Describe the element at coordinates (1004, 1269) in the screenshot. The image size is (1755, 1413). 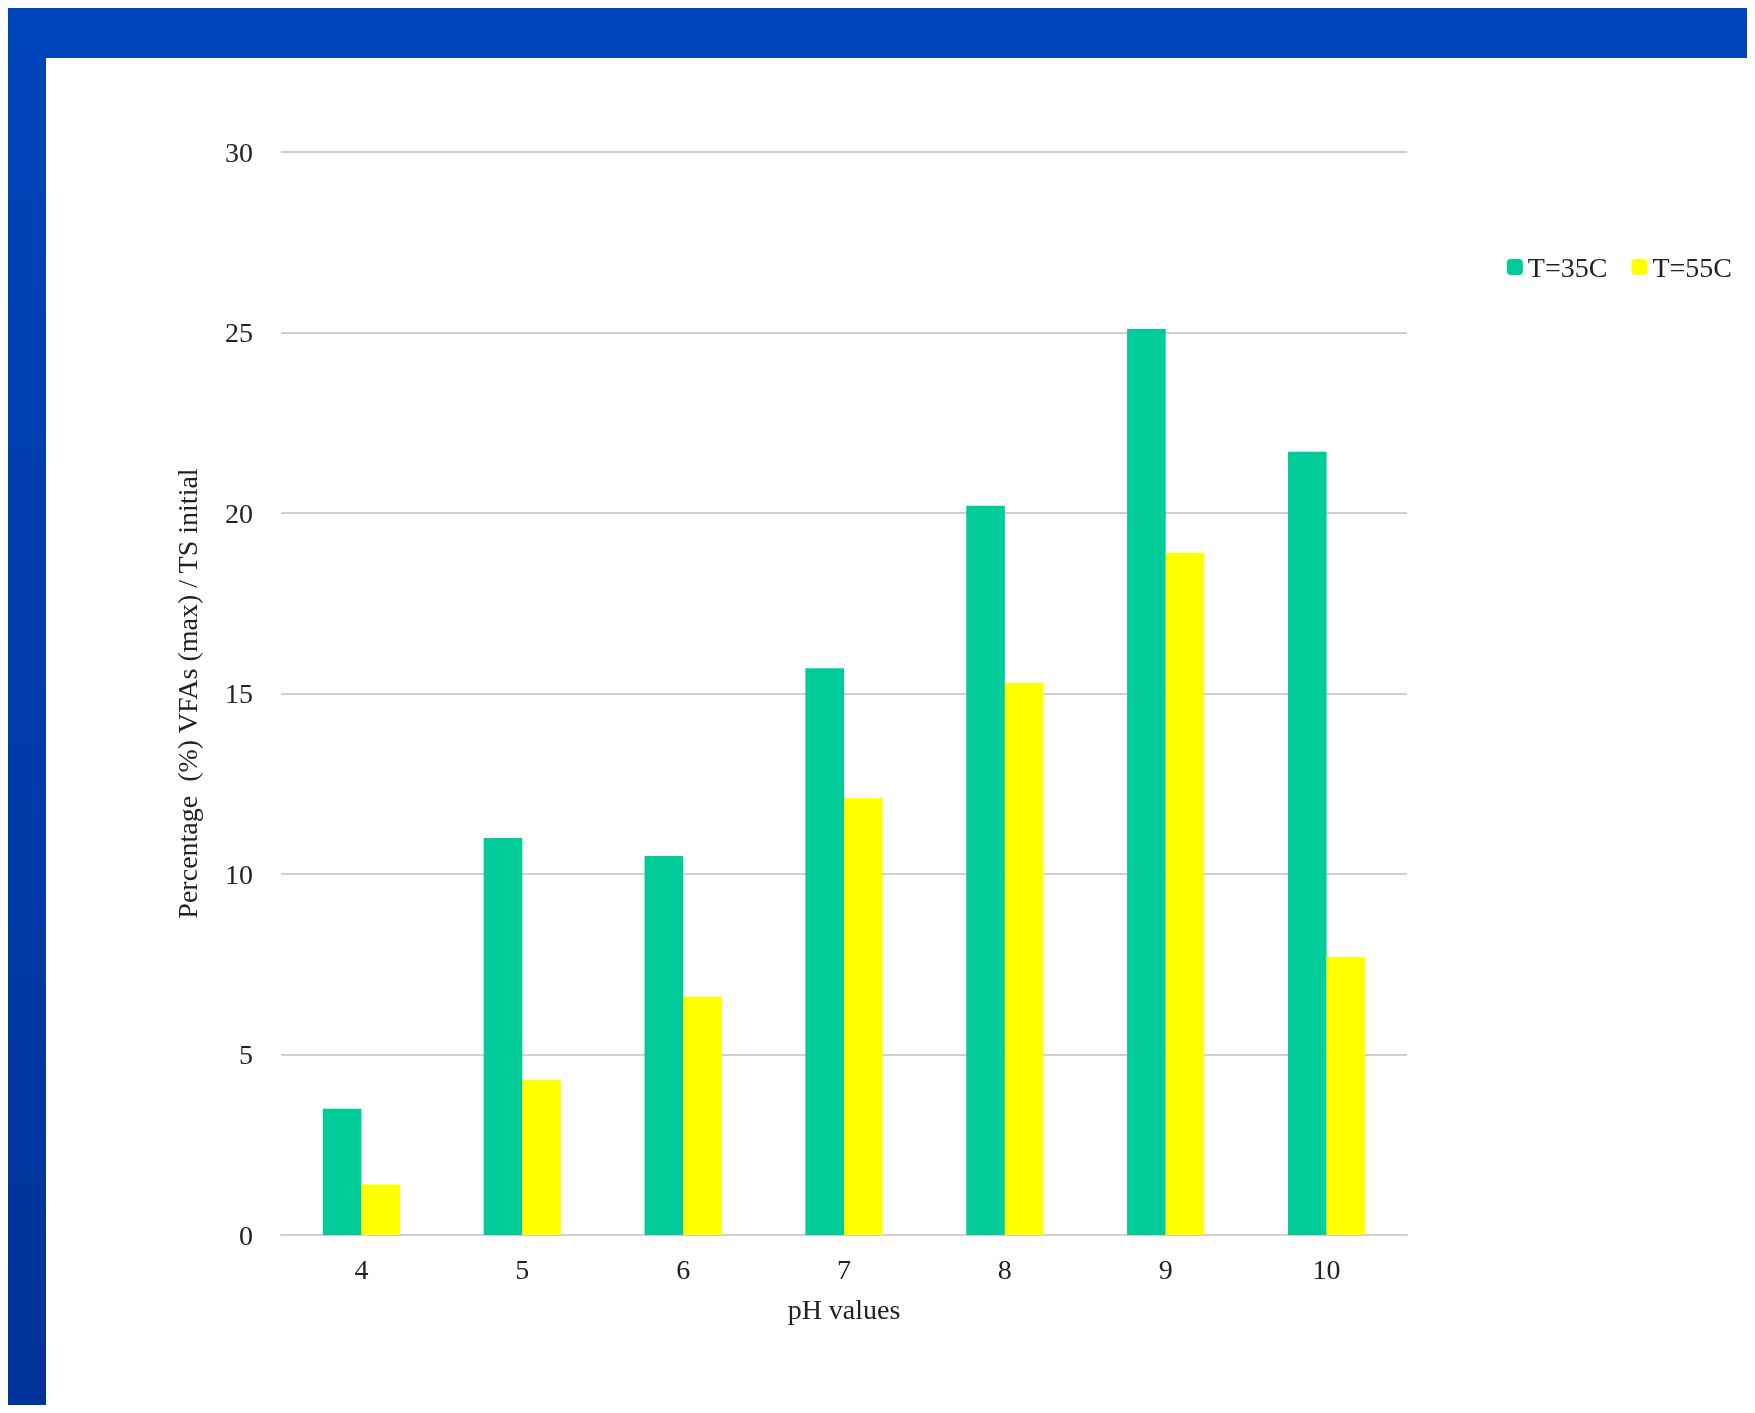
I see `x-tick-label: 8` at that location.